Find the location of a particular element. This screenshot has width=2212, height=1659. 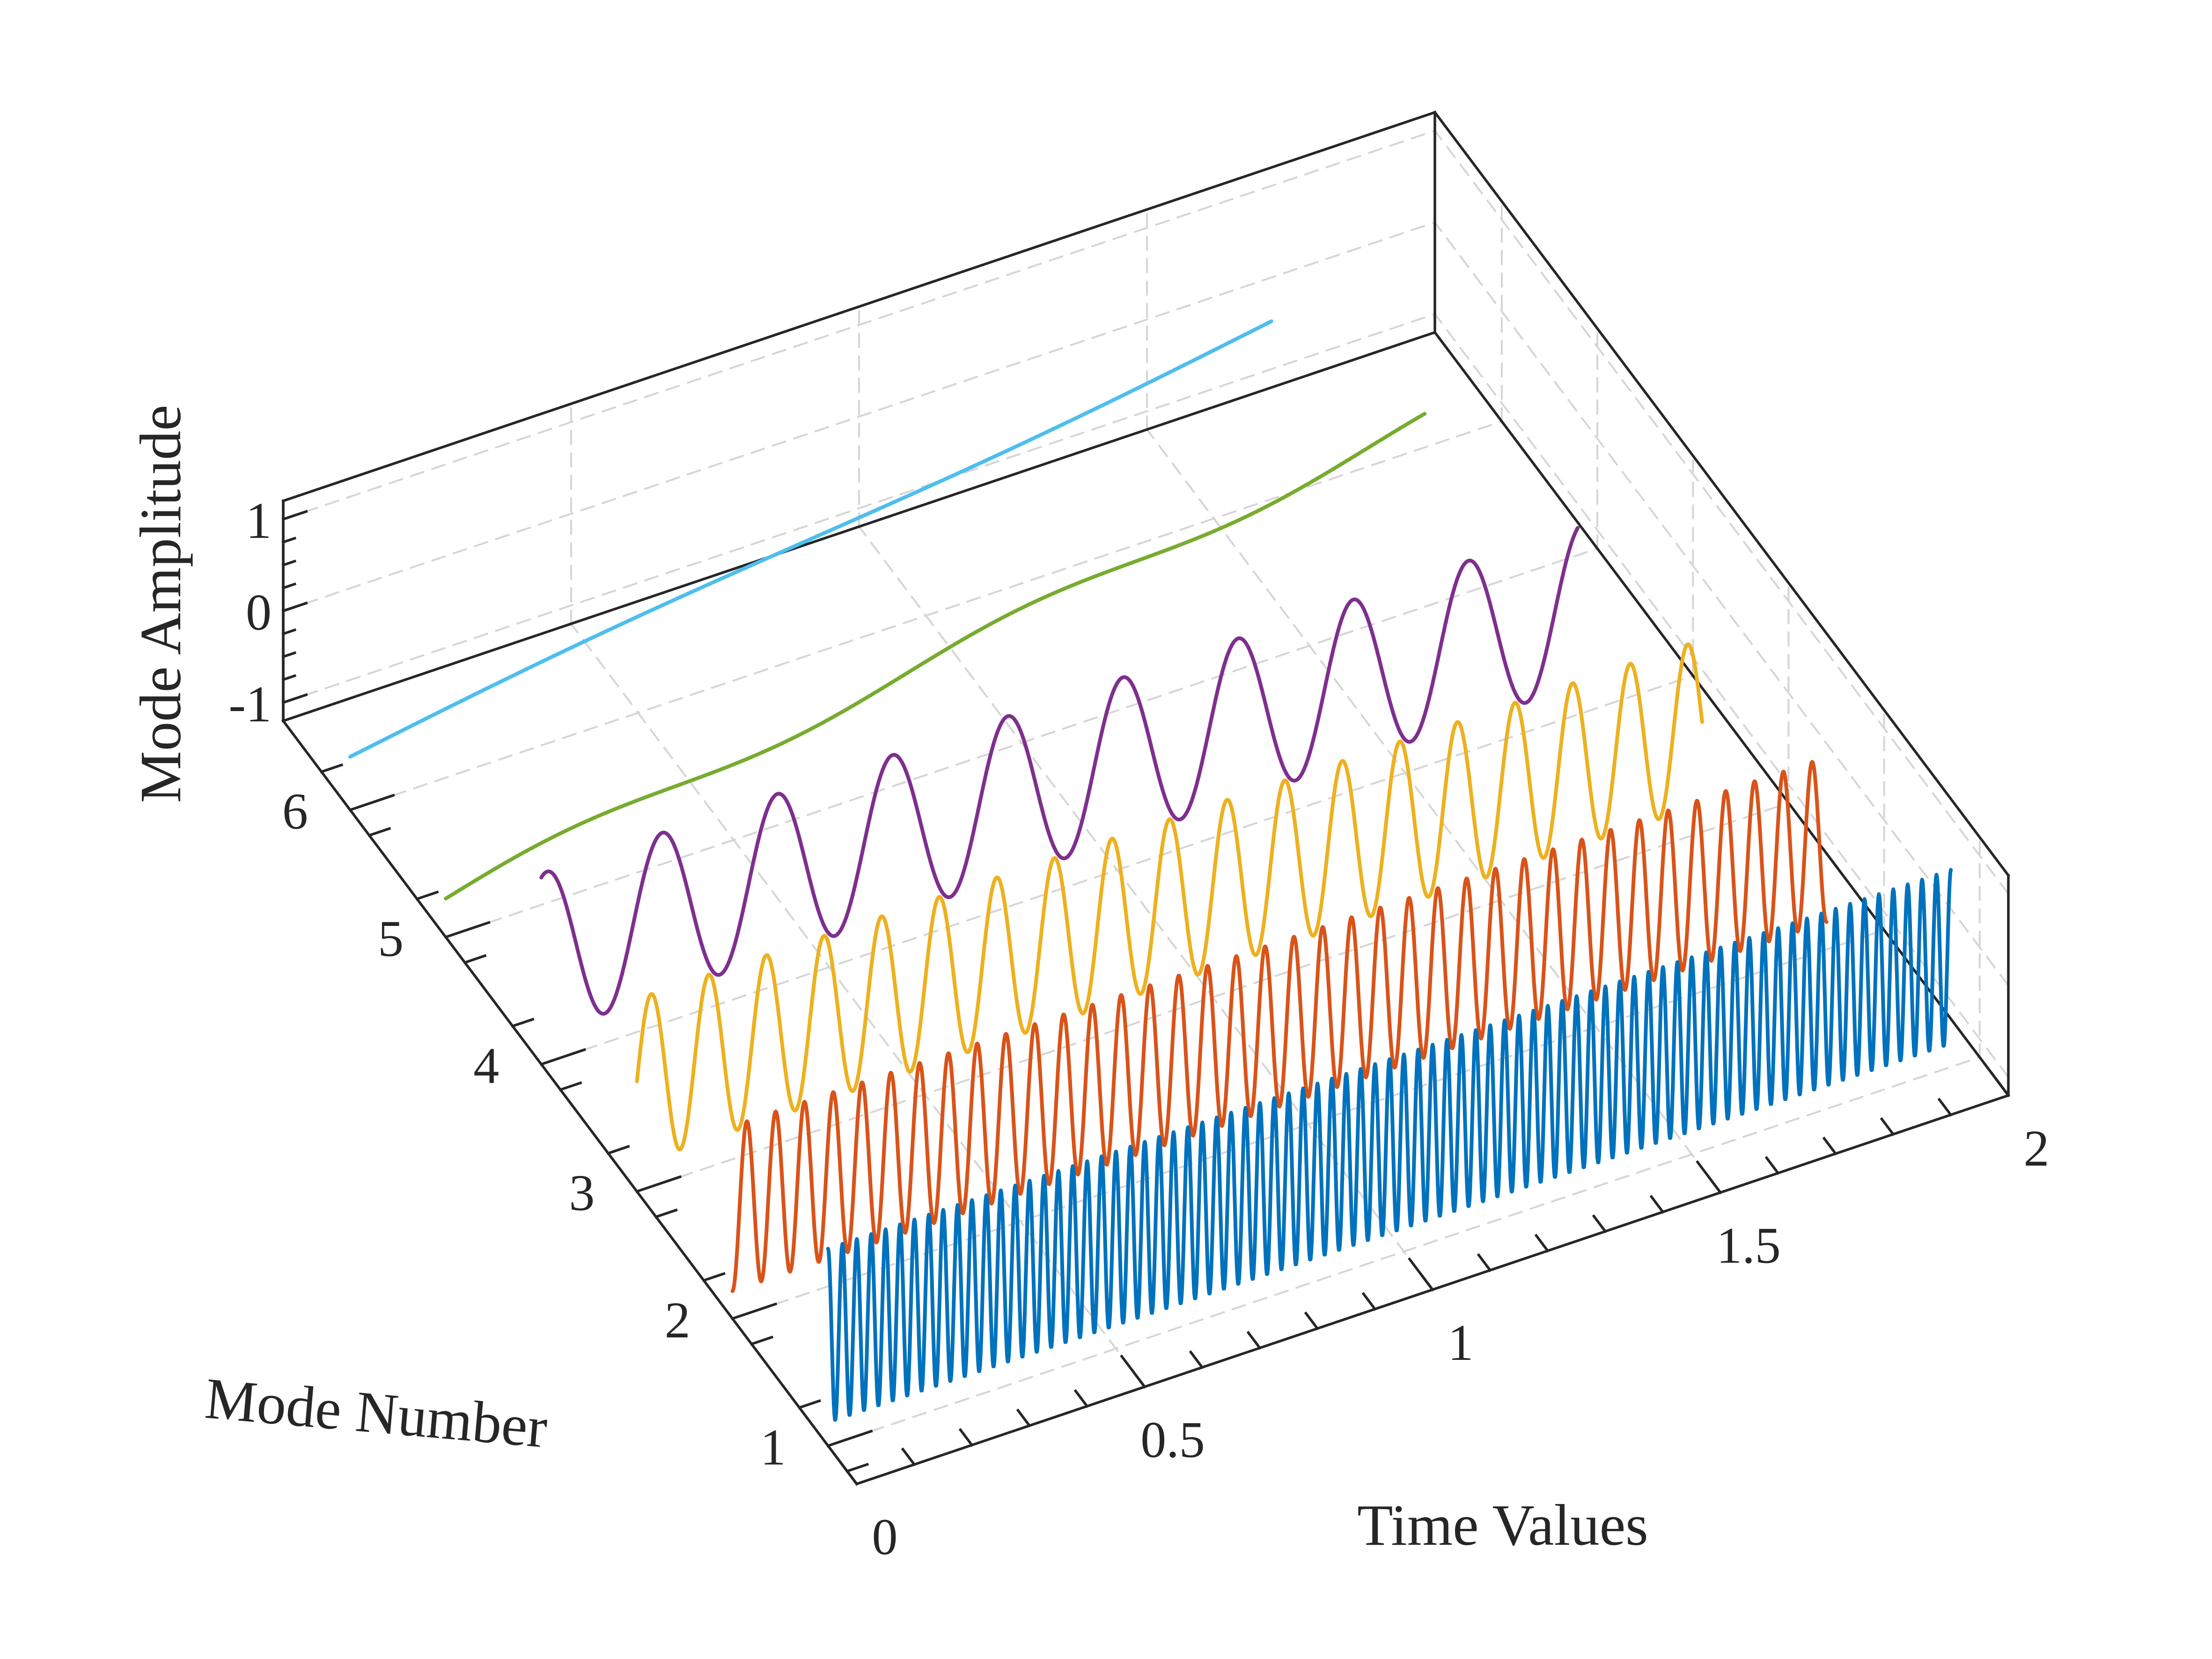

z-tick-label: 1 is located at coordinates (259, 520).